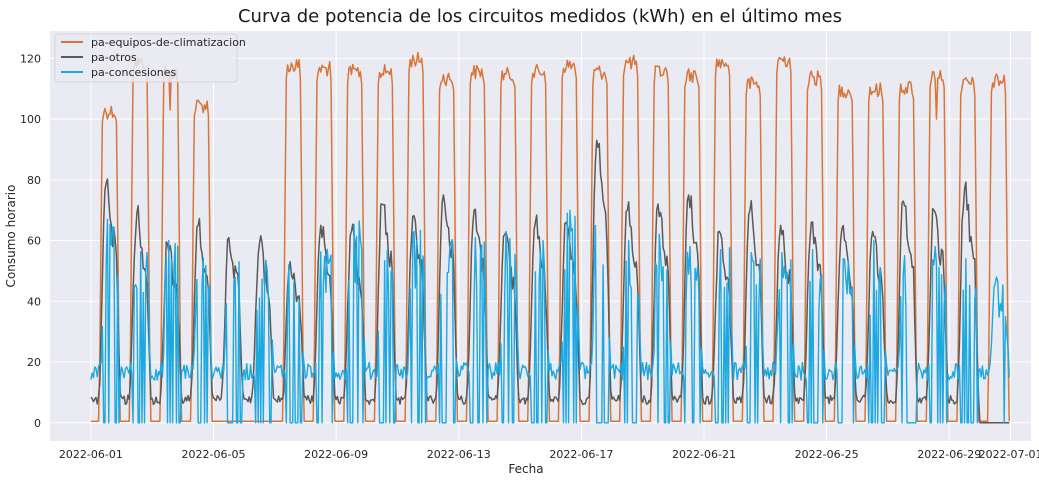 Image resolution: width=1039 pixels, height=483 pixels. I want to click on y-tick-label: 120, so click(30, 58).